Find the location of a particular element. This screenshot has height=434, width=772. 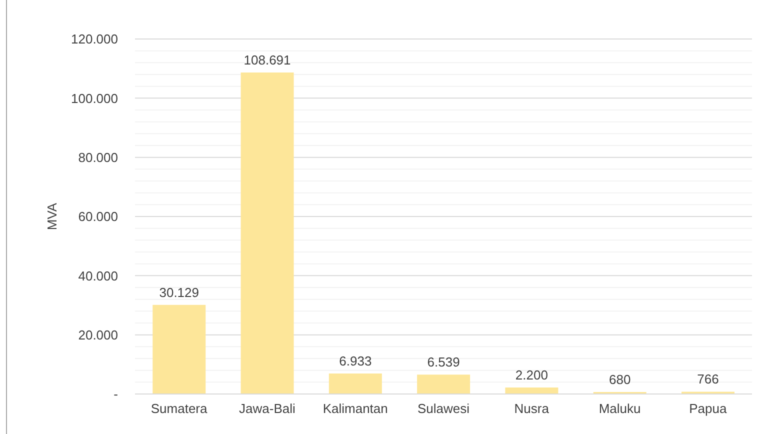

data-label: 108.691 is located at coordinates (267, 60).